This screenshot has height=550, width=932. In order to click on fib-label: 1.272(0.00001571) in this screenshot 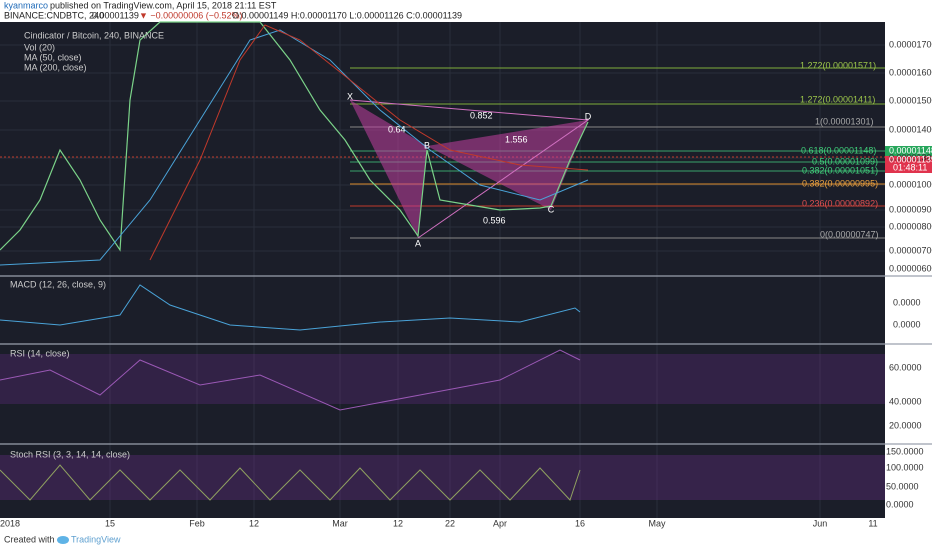, I will do `click(838, 65)`.